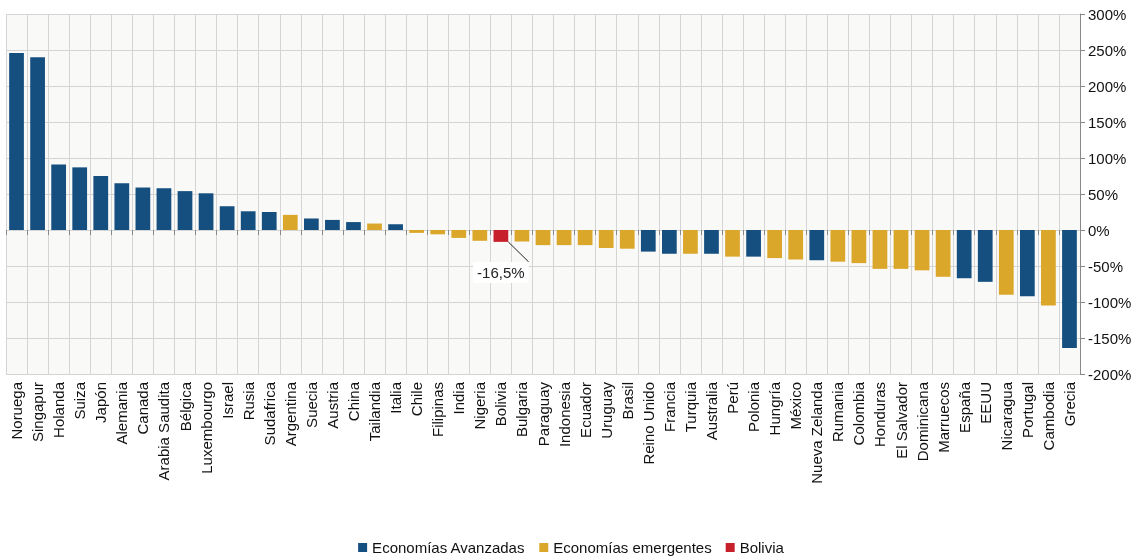  I want to click on y-tick-label: -100%, so click(1110, 302).